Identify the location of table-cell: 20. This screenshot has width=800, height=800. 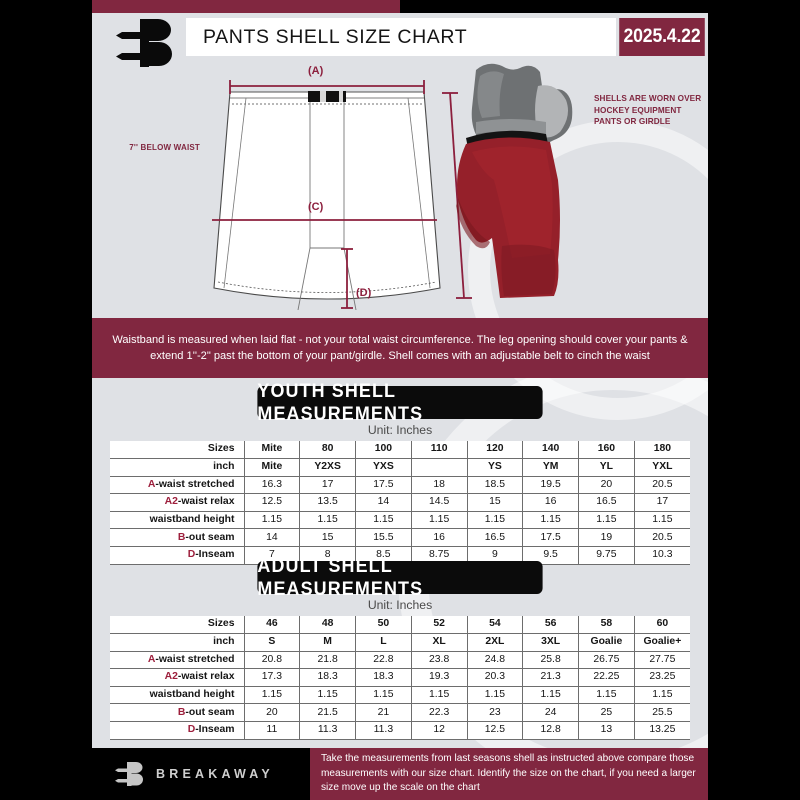
(272, 713).